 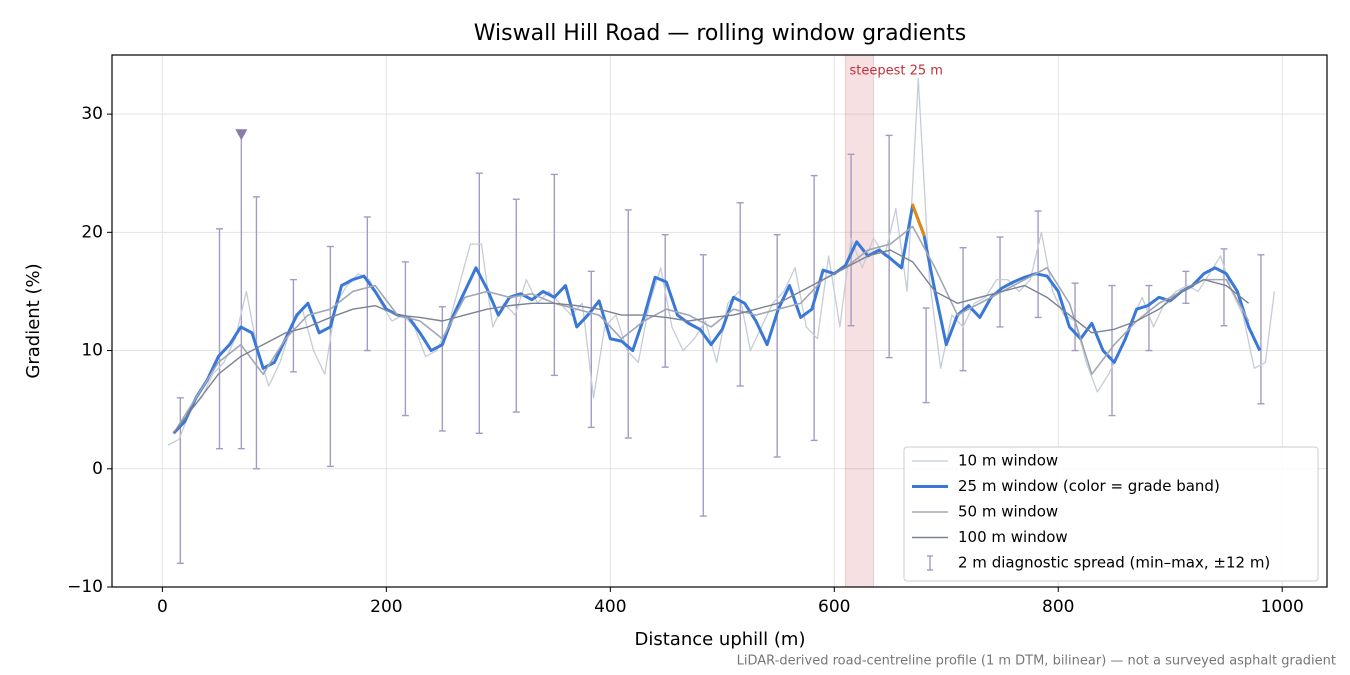 What do you see at coordinates (1008, 512) in the screenshot?
I see `legend-label: 50 m window` at bounding box center [1008, 512].